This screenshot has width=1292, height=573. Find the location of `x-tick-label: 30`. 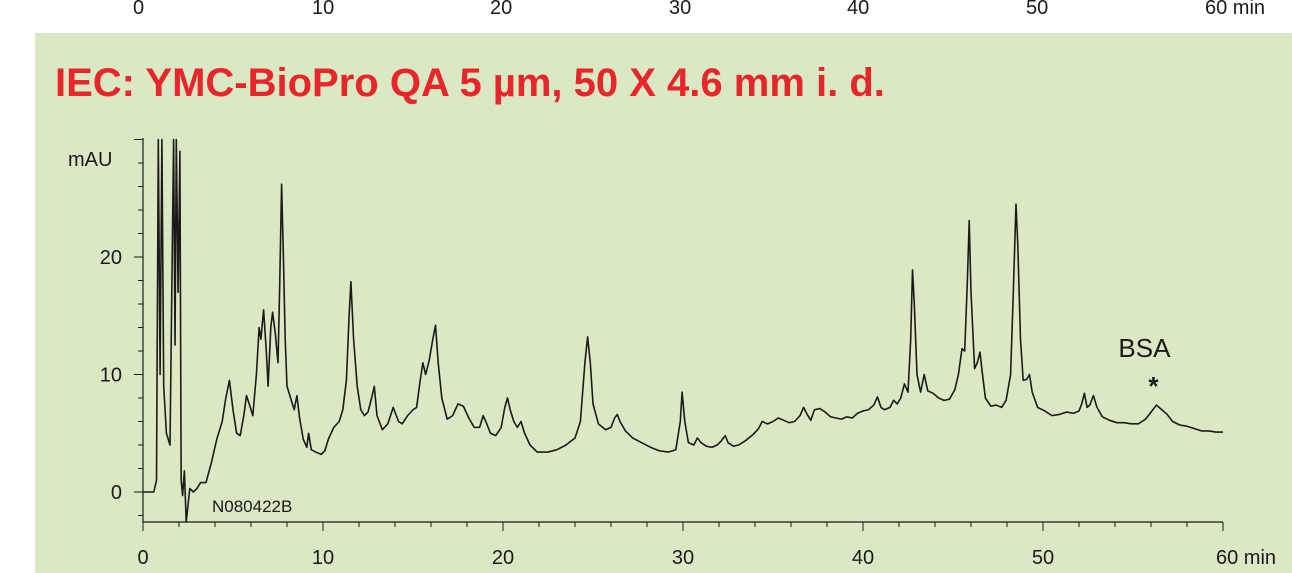

x-tick-label: 30 is located at coordinates (683, 558).